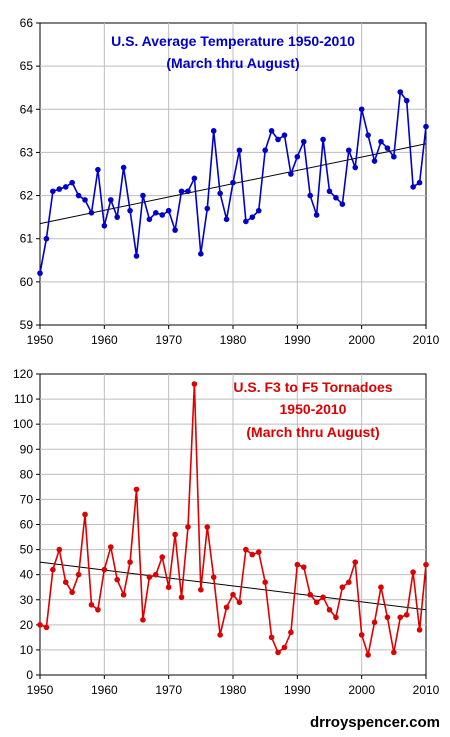  Describe the element at coordinates (27, 625) in the screenshot. I see `tornado-y-tick-label: 20` at that location.